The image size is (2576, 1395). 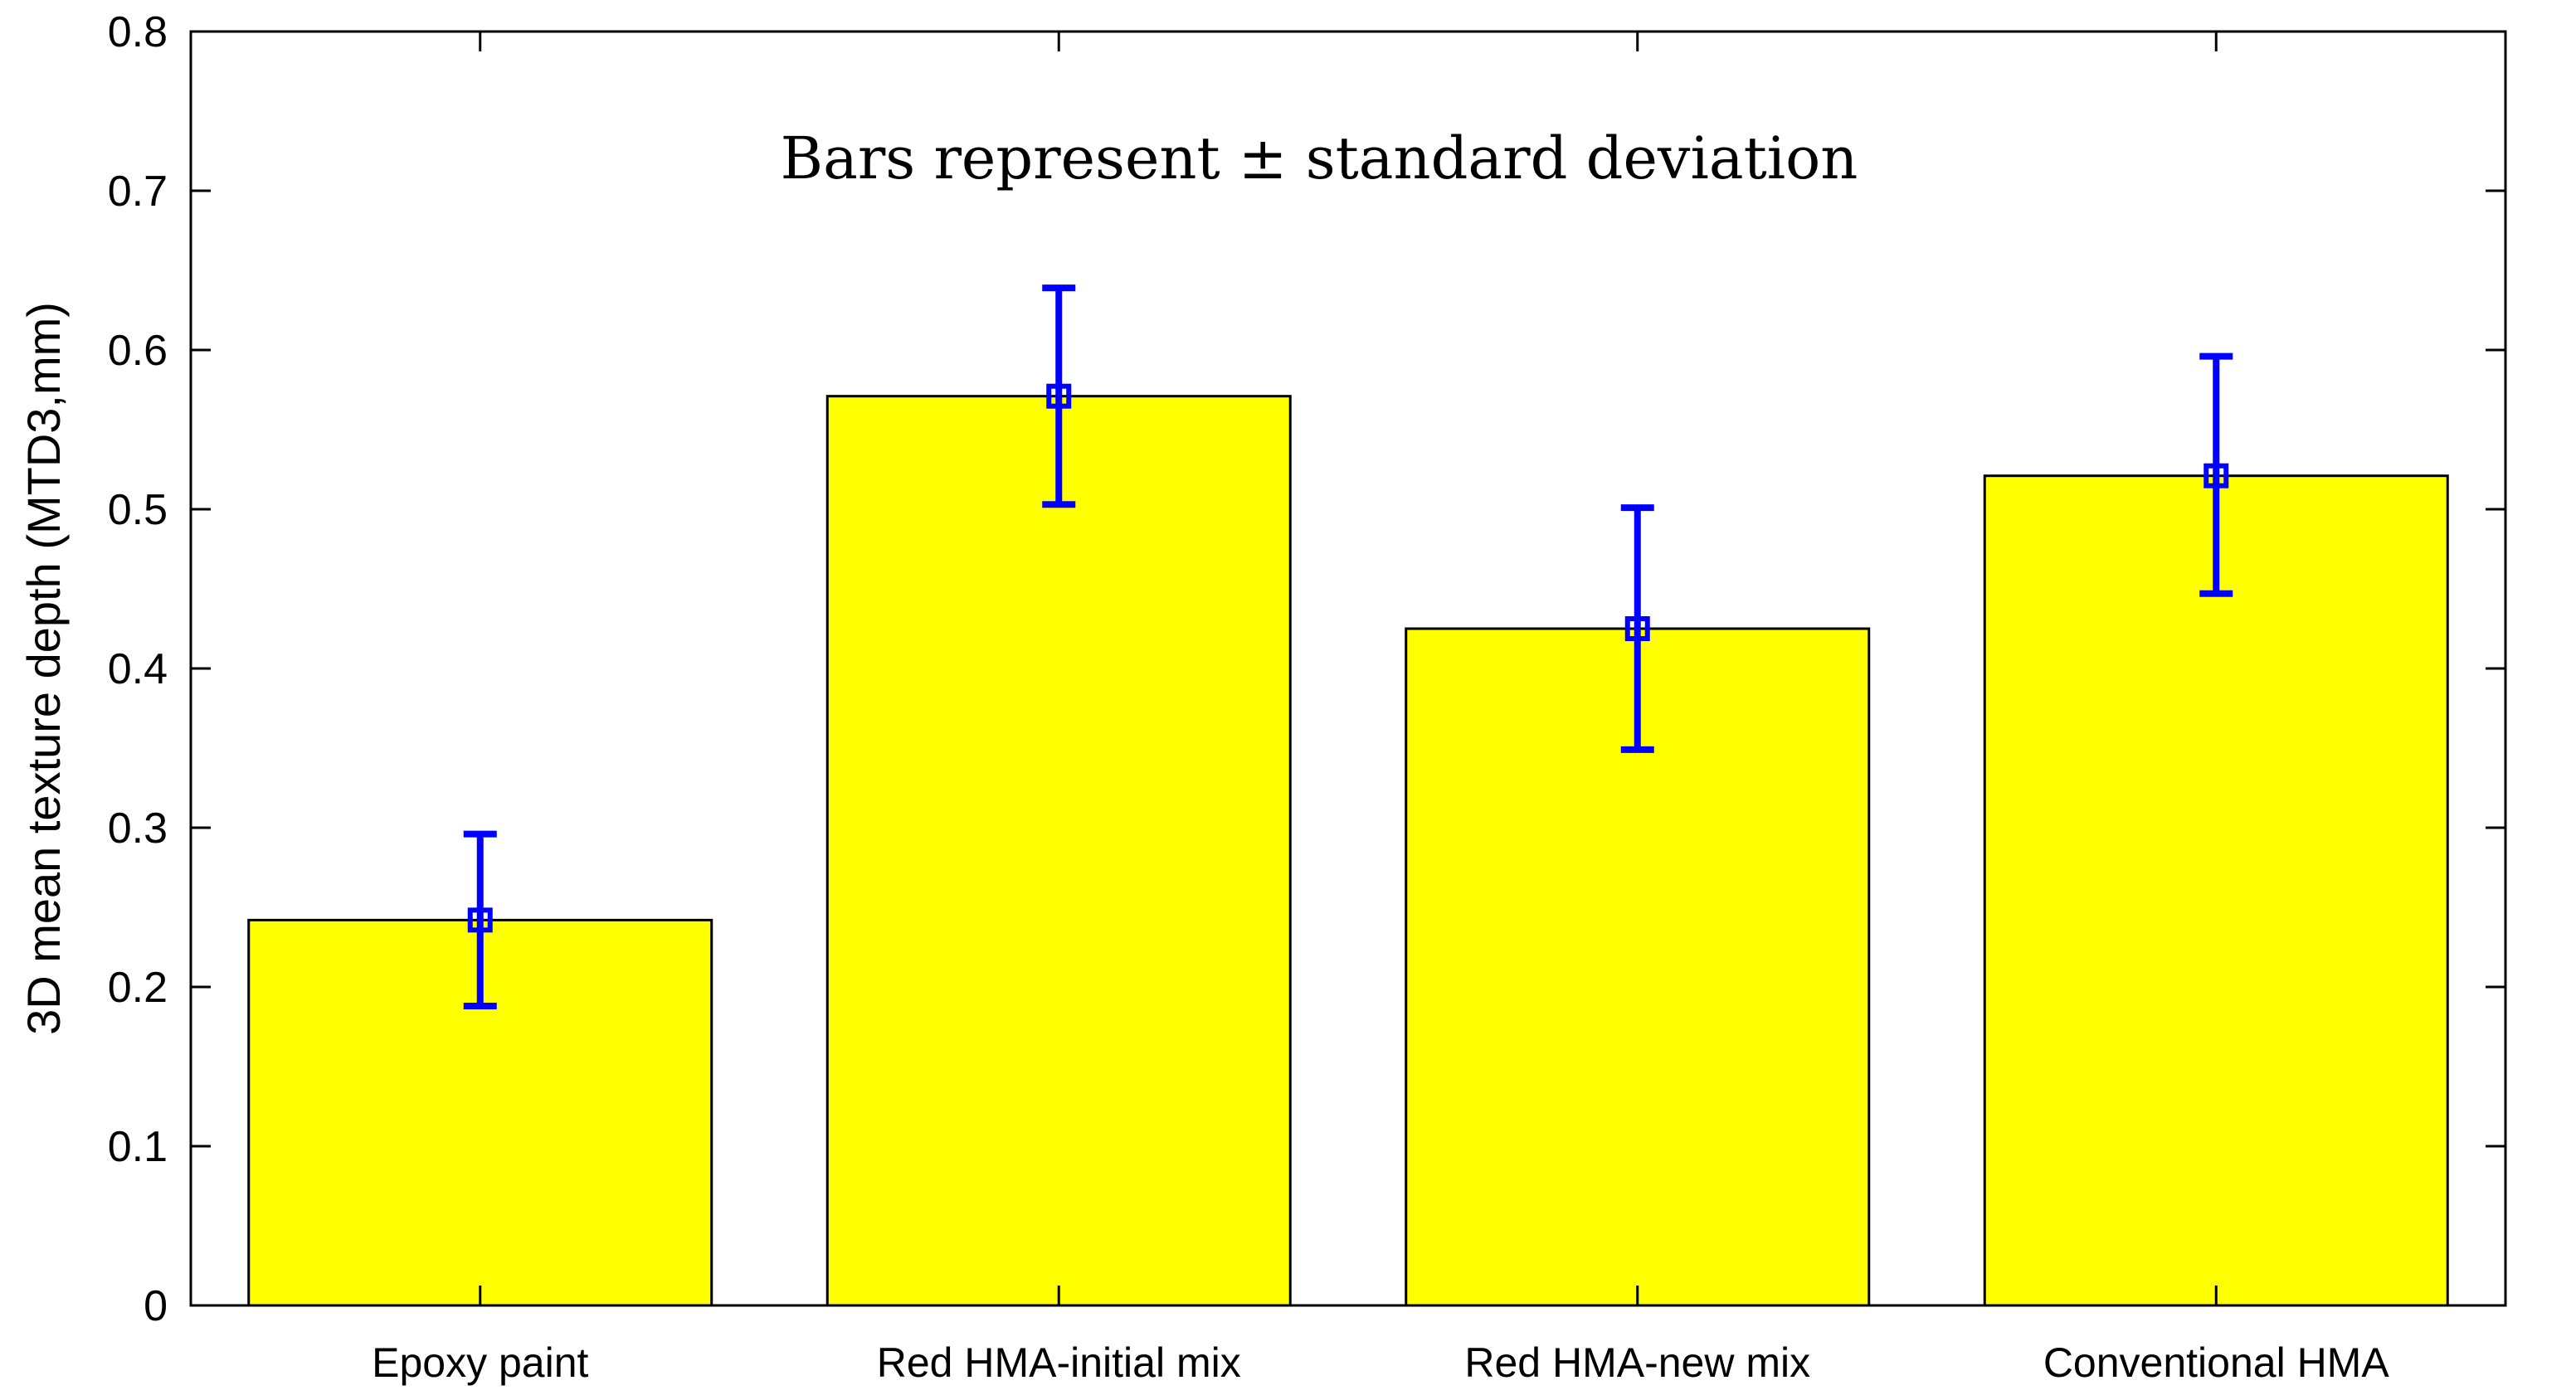 I want to click on y-tick-label: 0.8, so click(x=138, y=32).